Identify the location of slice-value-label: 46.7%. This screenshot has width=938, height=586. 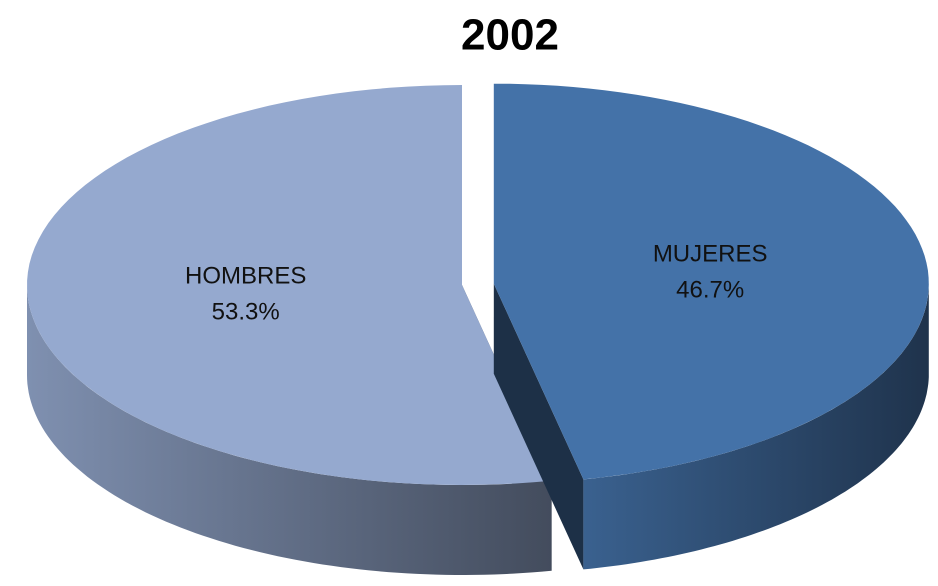
(710, 290).